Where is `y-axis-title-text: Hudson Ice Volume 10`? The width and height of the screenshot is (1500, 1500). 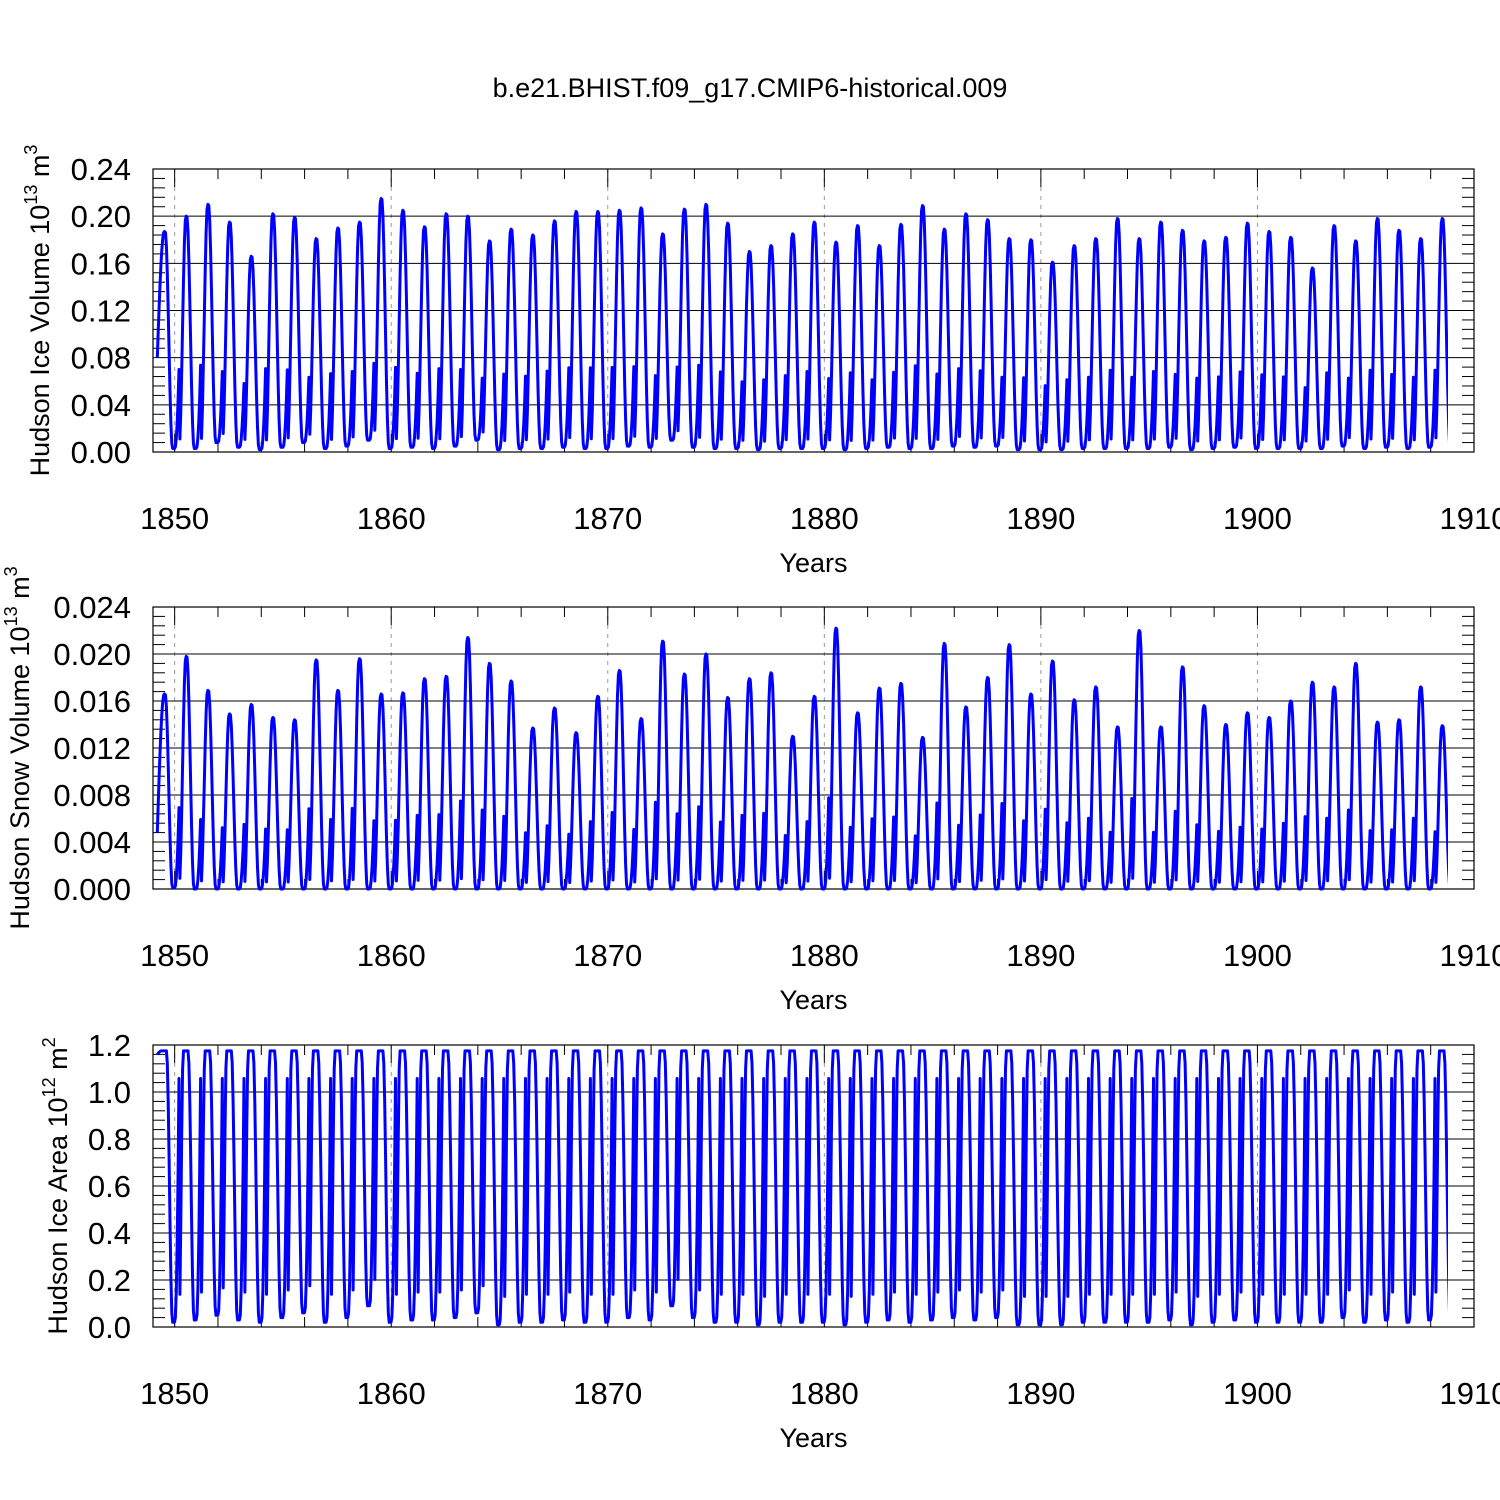
y-axis-title-text: Hudson Ice Volume 10 is located at coordinates (40, 341).